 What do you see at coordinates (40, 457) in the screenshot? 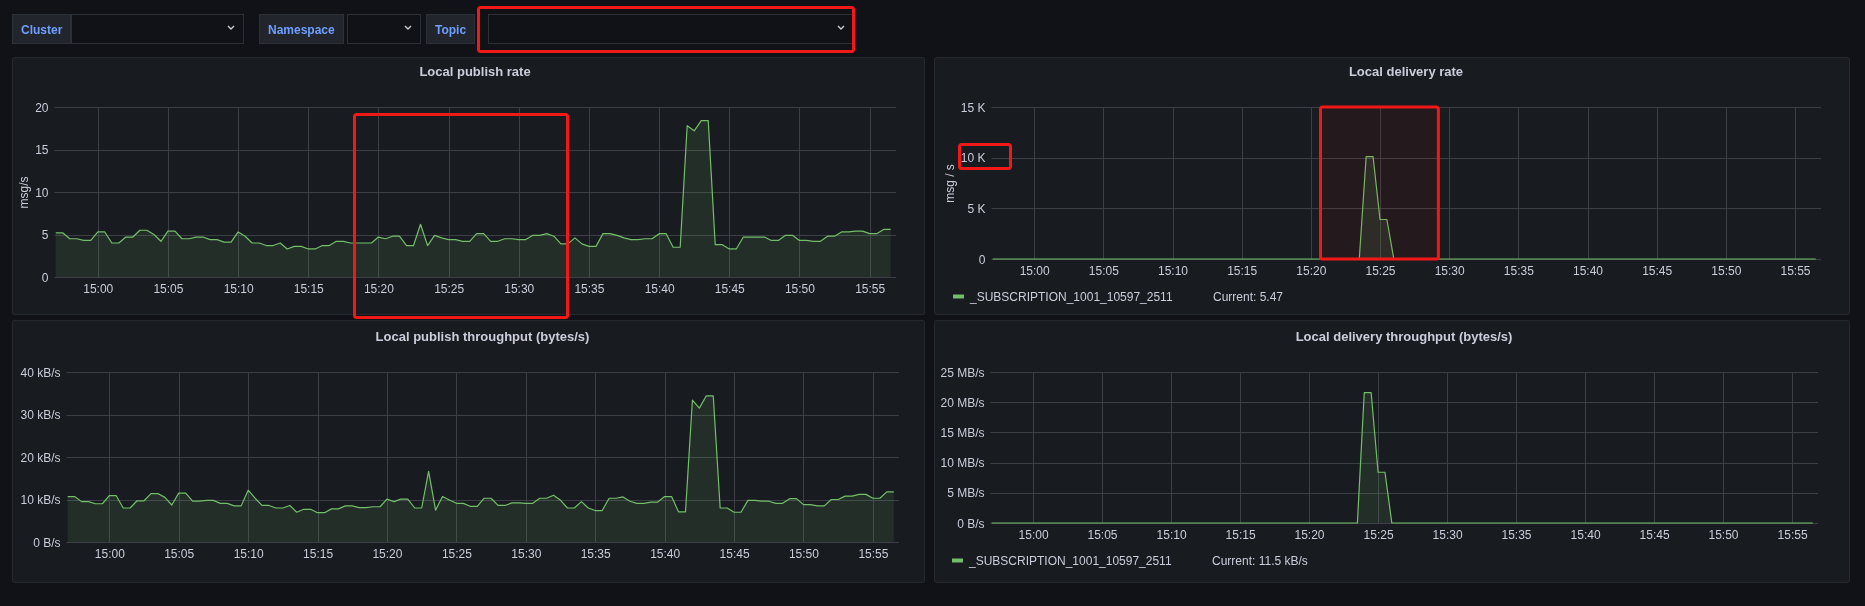
I see `y-tick-label: 20 kB/s` at bounding box center [40, 457].